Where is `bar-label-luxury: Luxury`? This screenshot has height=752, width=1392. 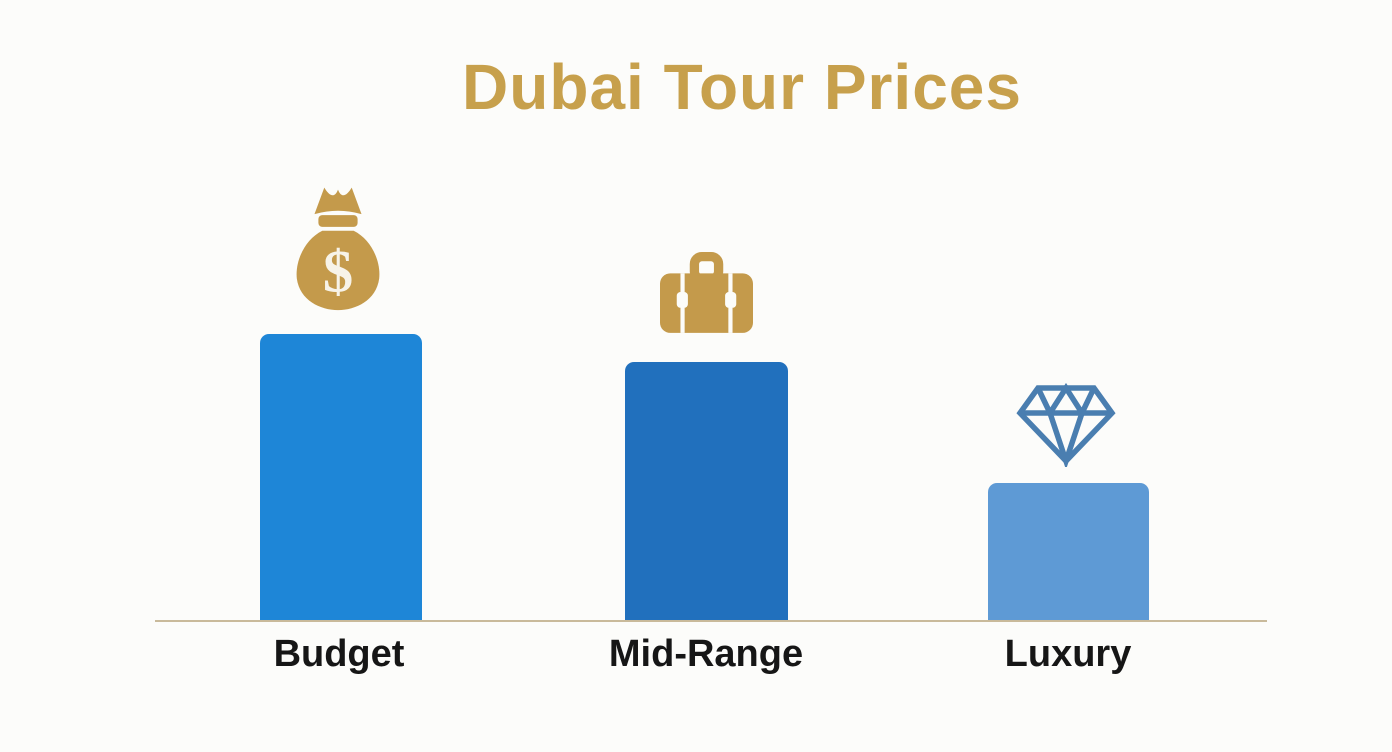
bar-label-luxury: Luxury is located at coordinates (1068, 654).